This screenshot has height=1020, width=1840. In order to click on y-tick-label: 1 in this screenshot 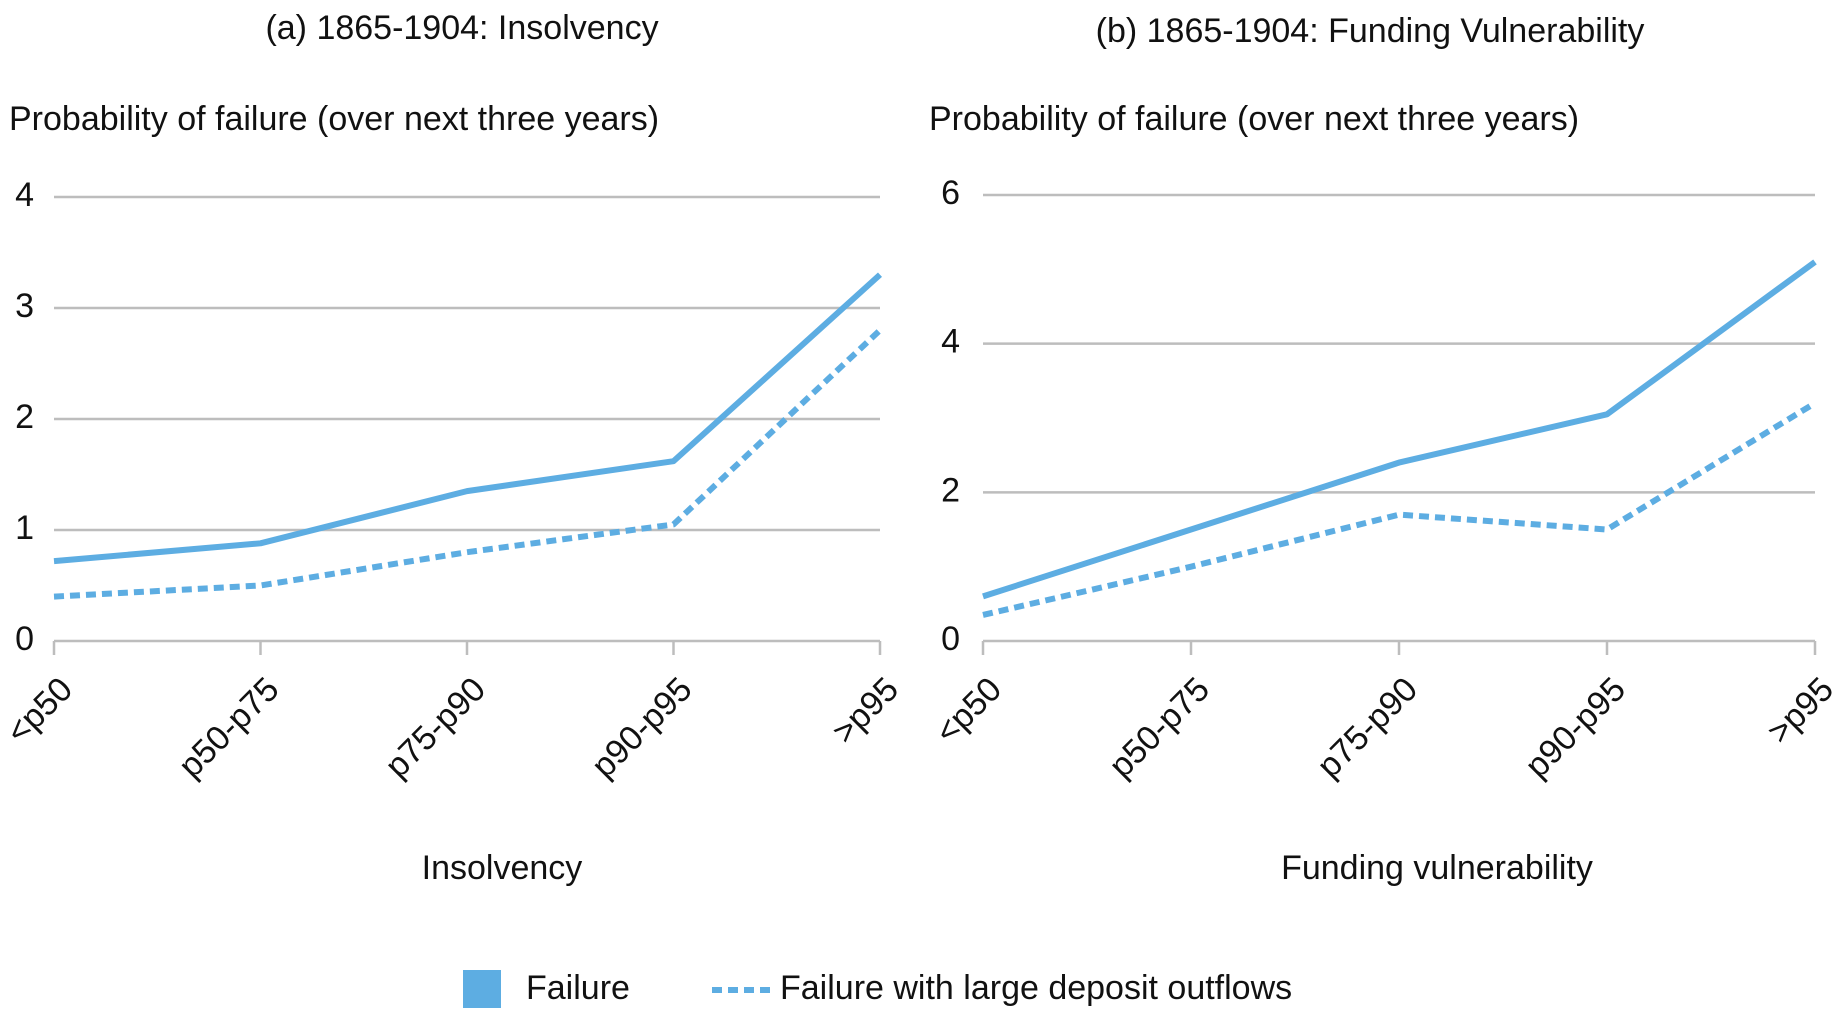, I will do `click(24, 528)`.